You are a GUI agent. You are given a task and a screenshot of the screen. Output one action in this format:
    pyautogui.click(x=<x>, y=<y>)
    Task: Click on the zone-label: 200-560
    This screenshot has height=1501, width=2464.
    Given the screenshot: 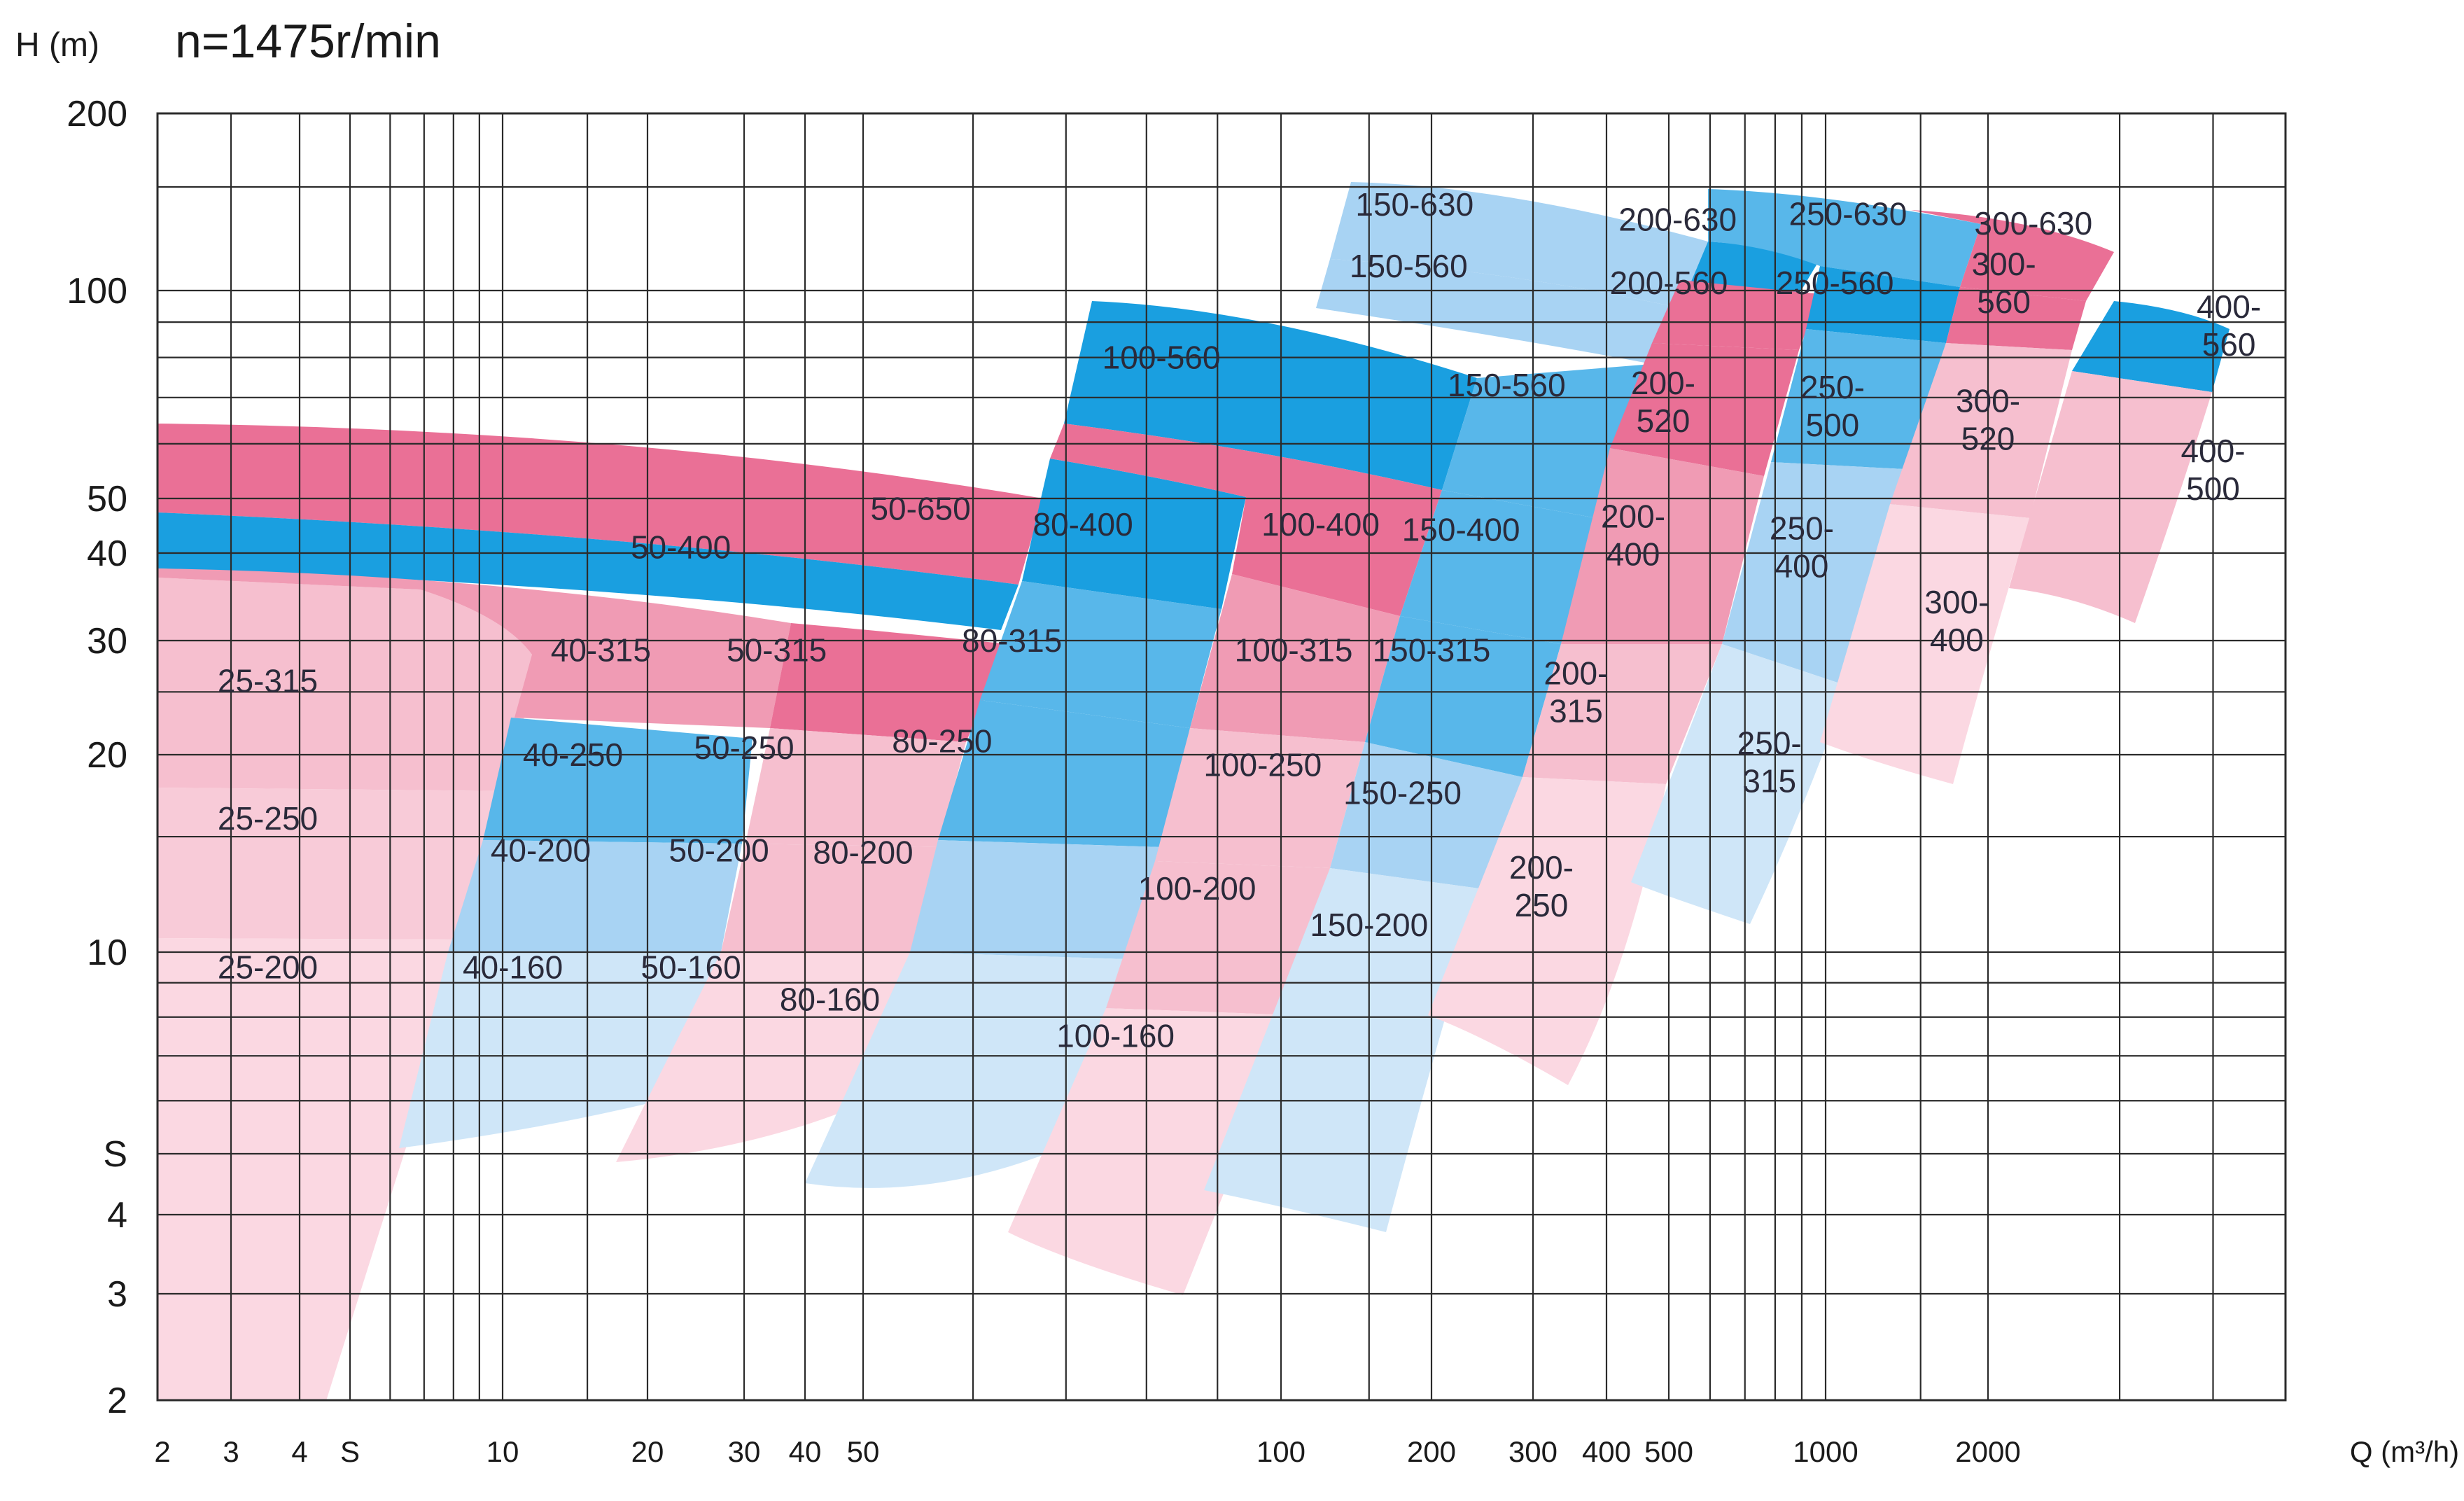 What is the action you would take?
    pyautogui.click(x=1669, y=283)
    